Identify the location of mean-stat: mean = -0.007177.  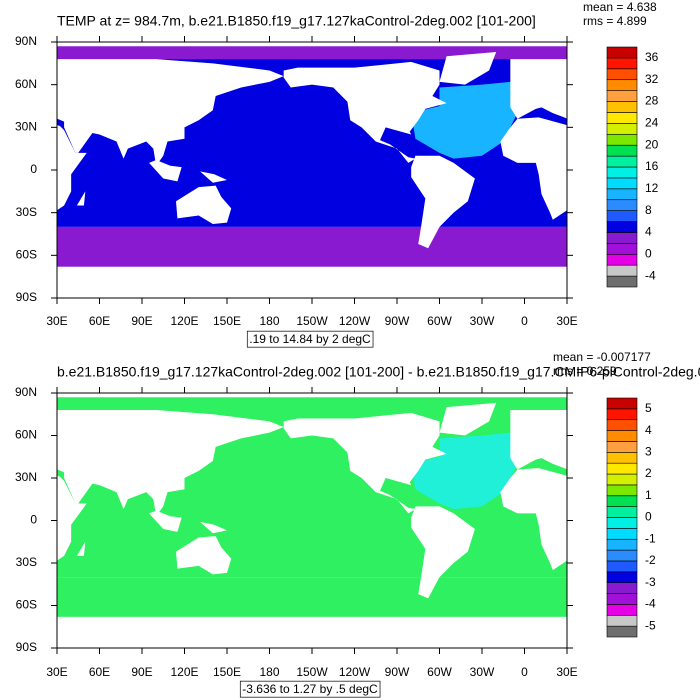
(602, 357).